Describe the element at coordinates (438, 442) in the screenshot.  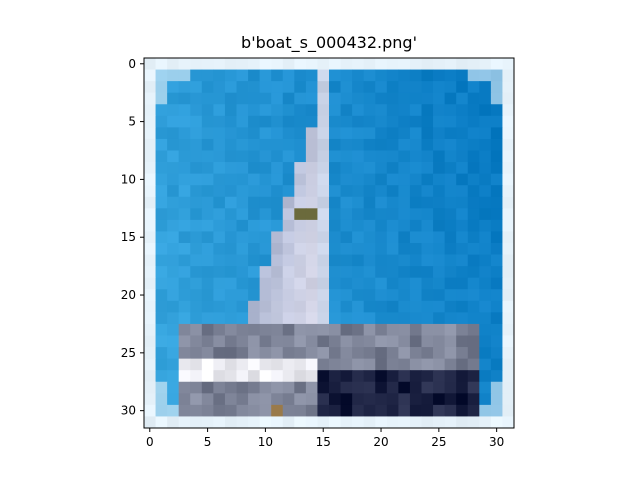
I see `x-tick-label: 25` at that location.